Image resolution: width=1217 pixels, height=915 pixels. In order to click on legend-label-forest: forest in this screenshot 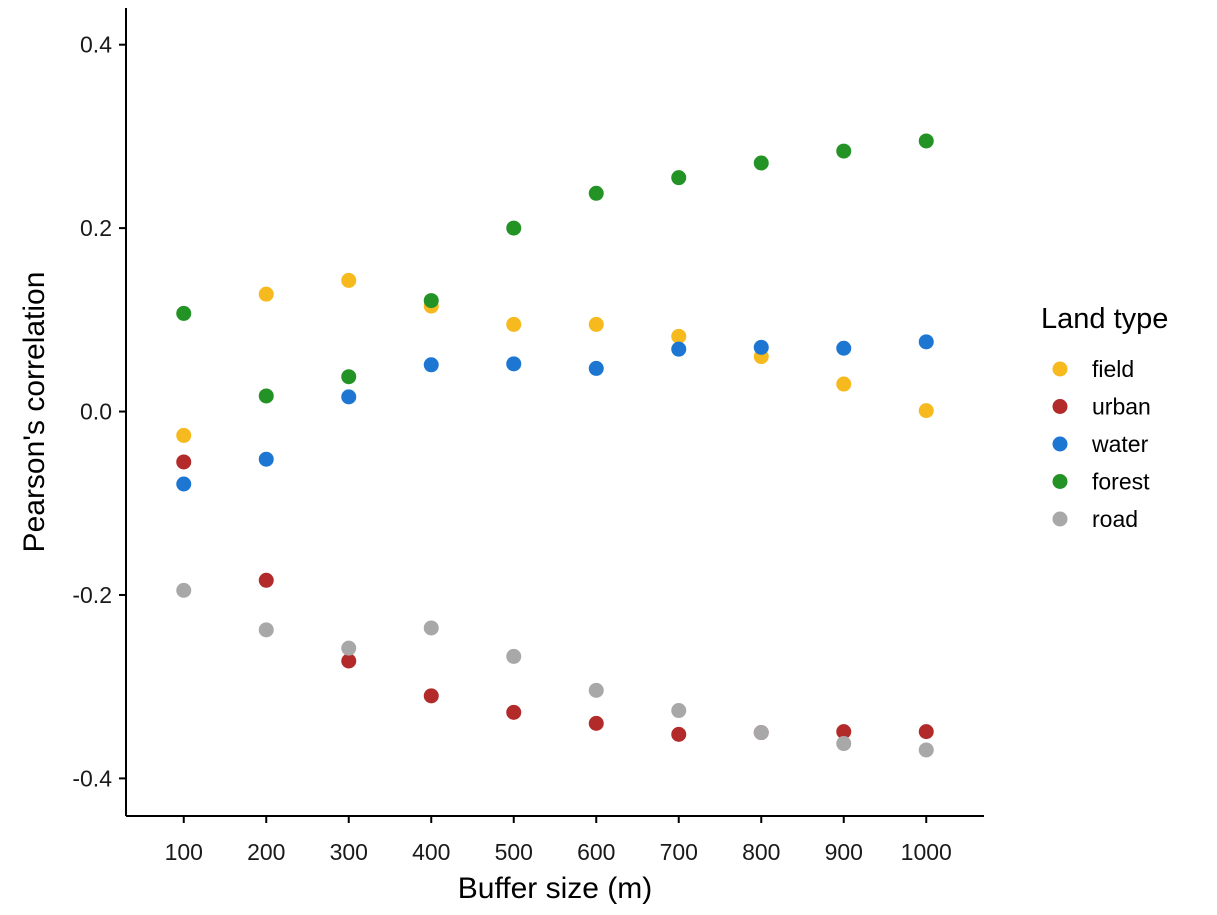, I will do `click(1121, 482)`.